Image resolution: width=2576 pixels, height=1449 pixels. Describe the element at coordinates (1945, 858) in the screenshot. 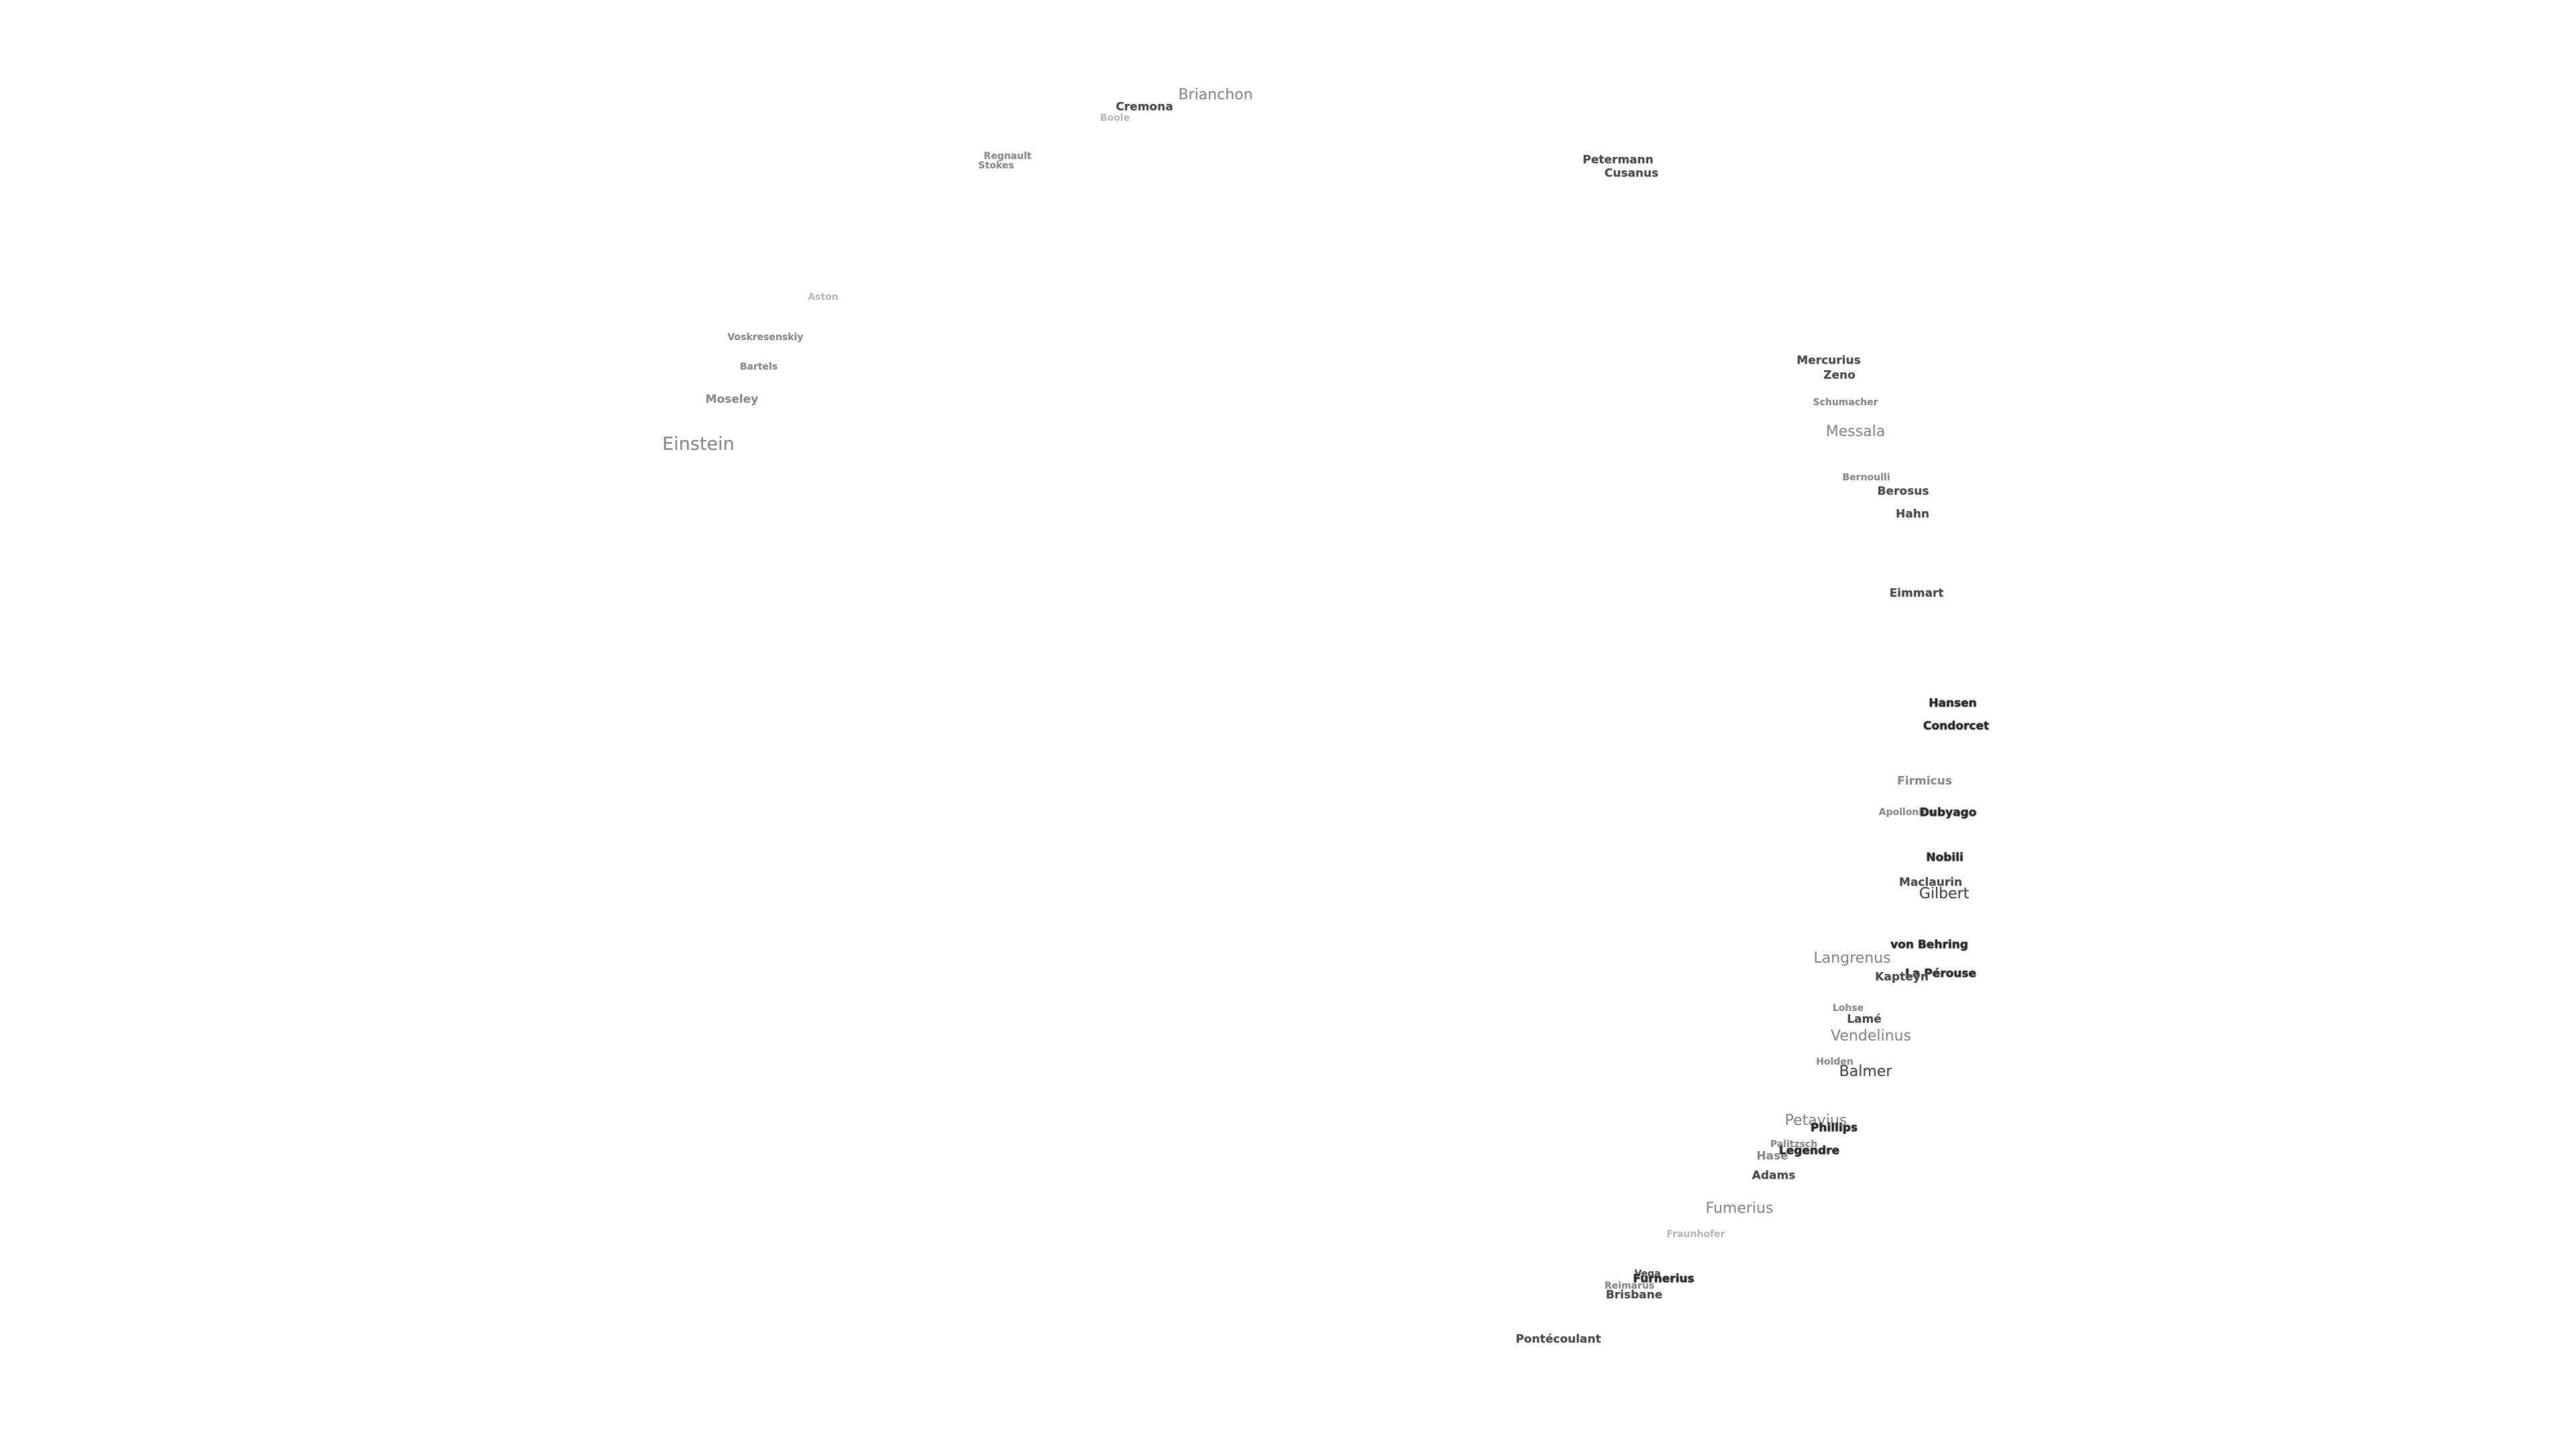

I see `crater-label-nobili: Nobili` at that location.